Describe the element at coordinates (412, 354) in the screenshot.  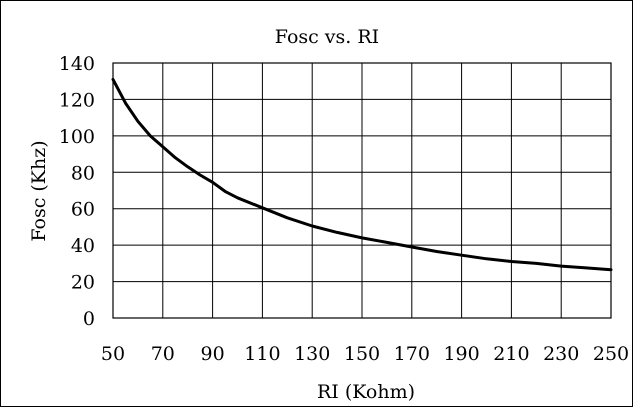
I see `x-tick-label: 170` at that location.